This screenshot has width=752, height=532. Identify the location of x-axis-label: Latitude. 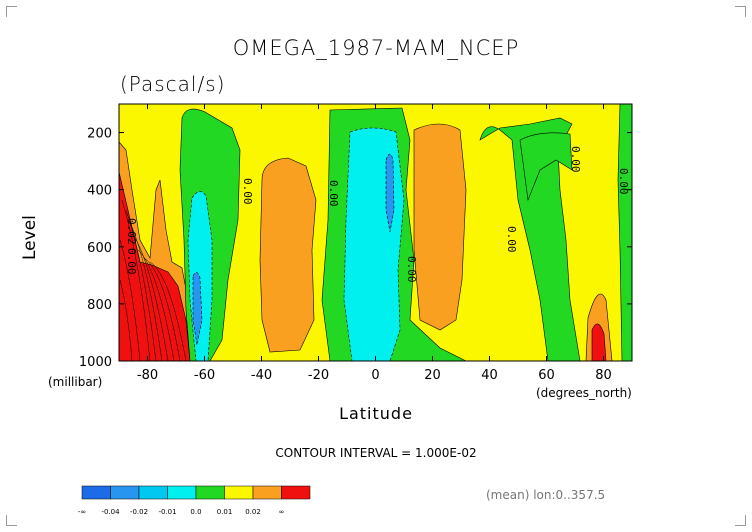
(376, 413).